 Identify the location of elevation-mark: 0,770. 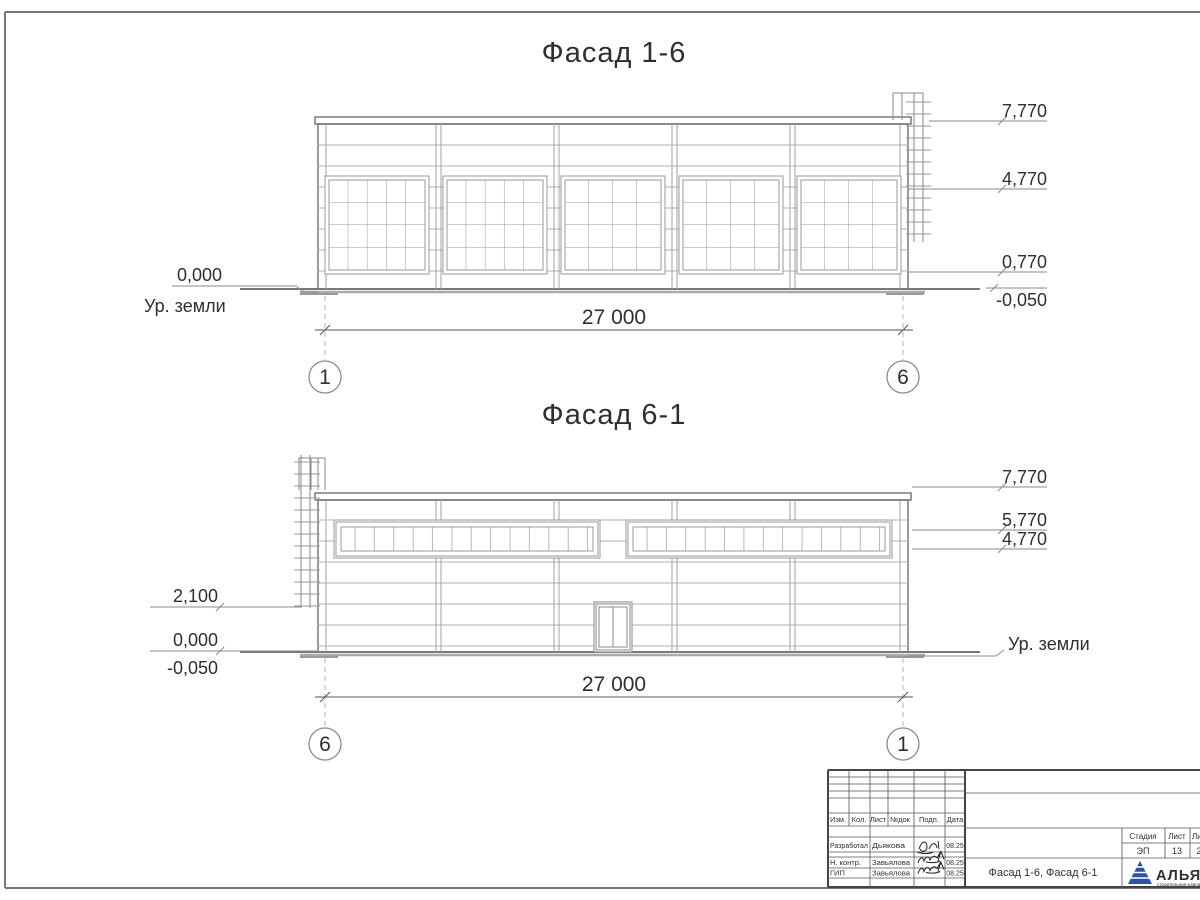
(1024, 262).